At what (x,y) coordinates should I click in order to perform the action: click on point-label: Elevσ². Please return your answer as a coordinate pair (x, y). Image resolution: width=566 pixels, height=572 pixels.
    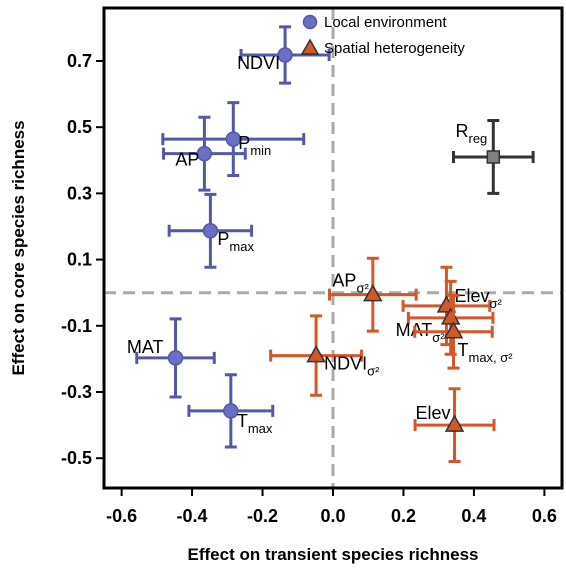
    Looking at the image, I should click on (478, 298).